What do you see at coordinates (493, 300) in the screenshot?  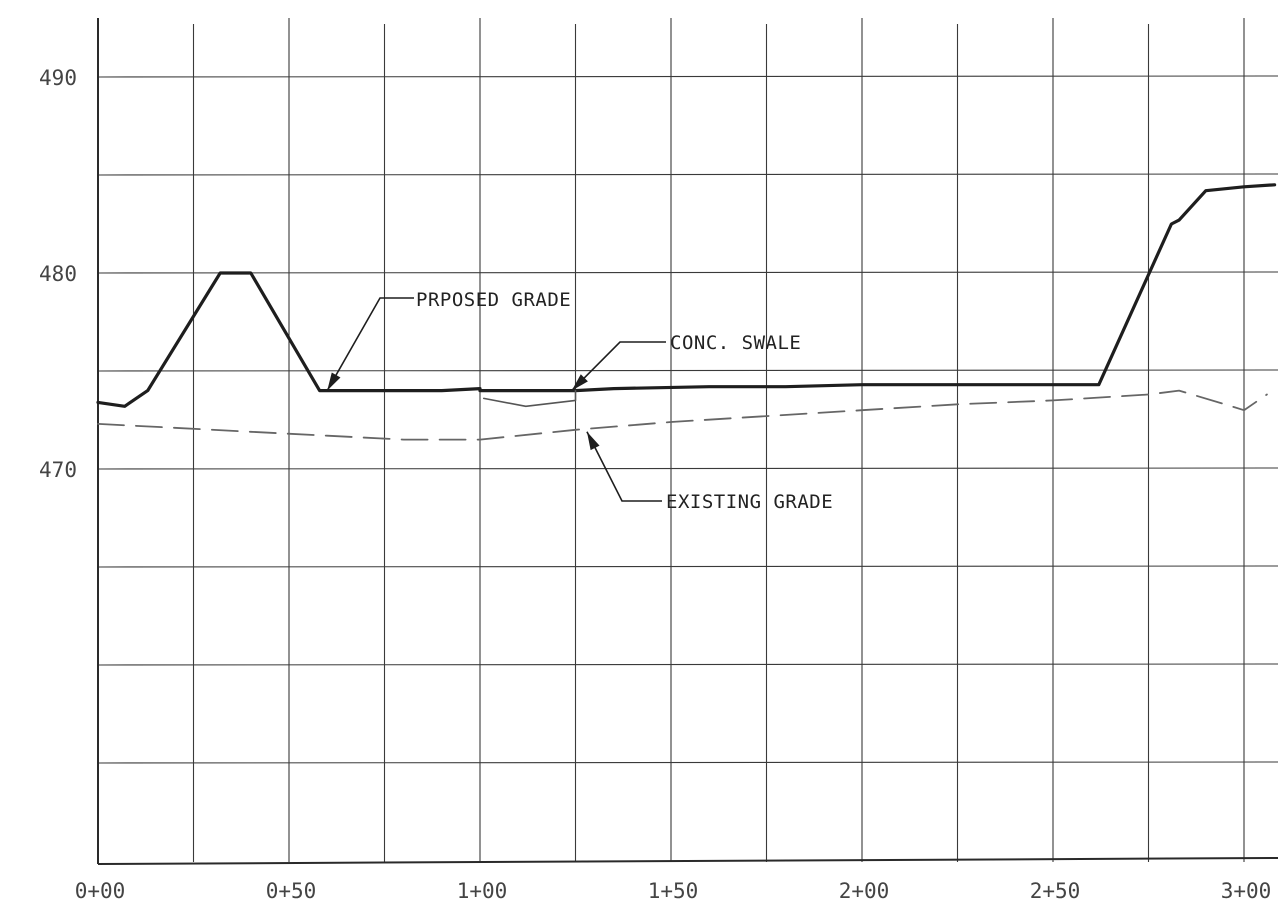 I see `annotation-label: PRPOSED GRADE` at bounding box center [493, 300].